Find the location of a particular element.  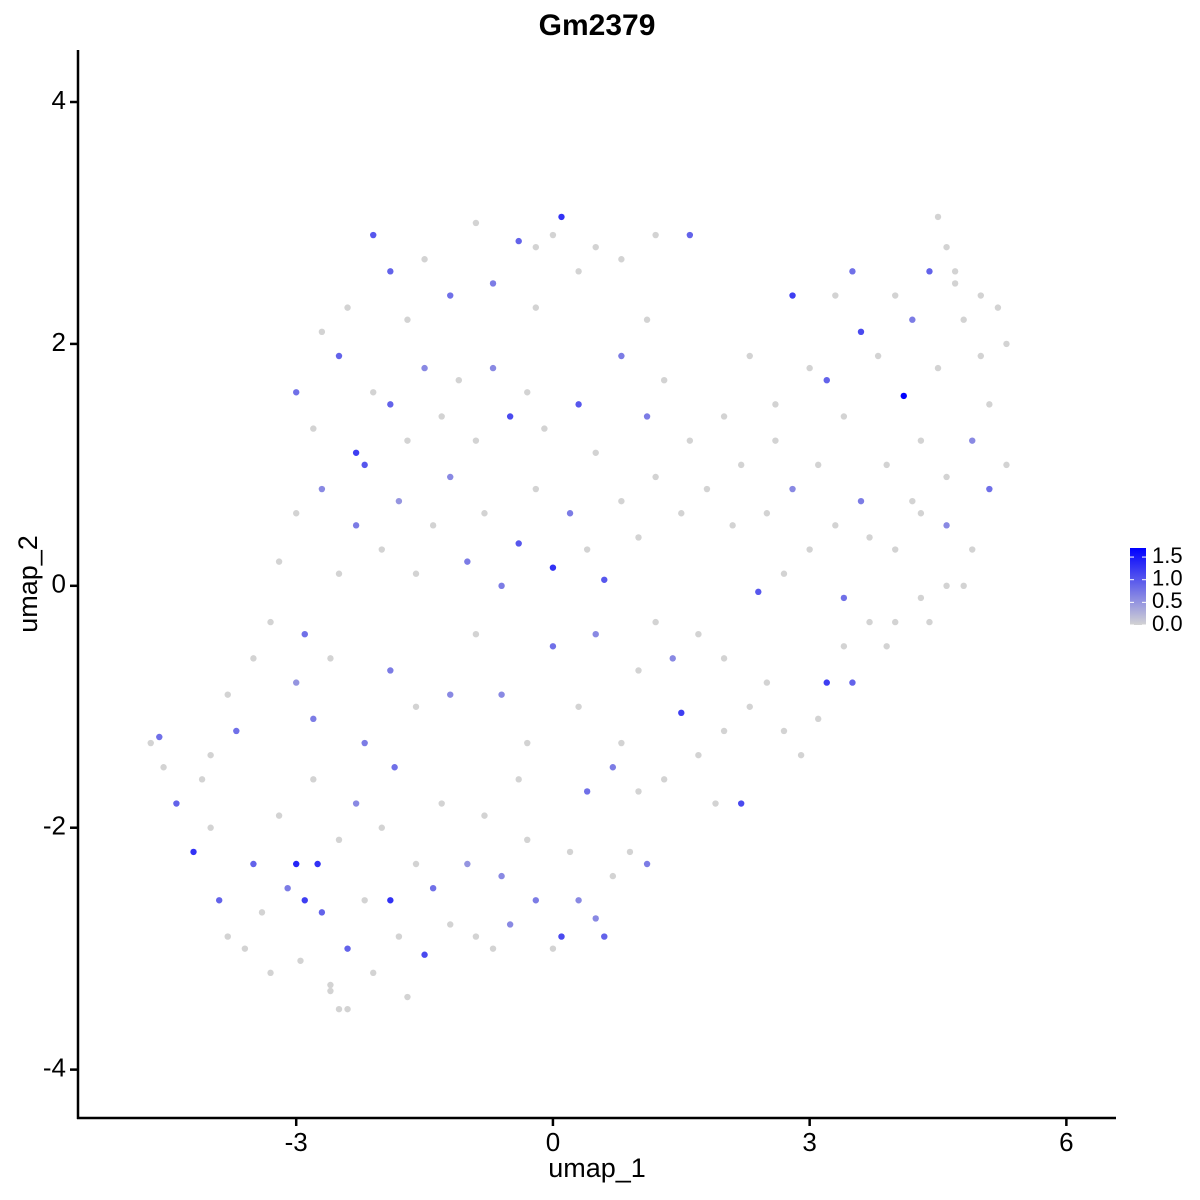

colorbar-label: 1.0 is located at coordinates (1167, 578).